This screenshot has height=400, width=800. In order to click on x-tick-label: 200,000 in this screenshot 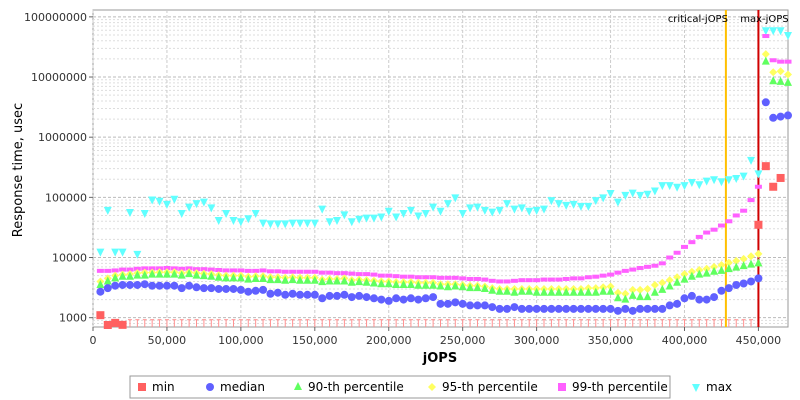, I will do `click(389, 340)`.